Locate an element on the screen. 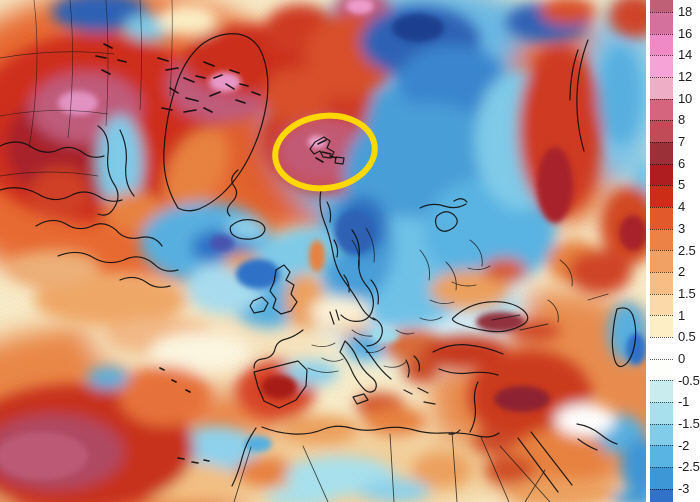  colorbar-tick-label: 2 is located at coordinates (682, 272).